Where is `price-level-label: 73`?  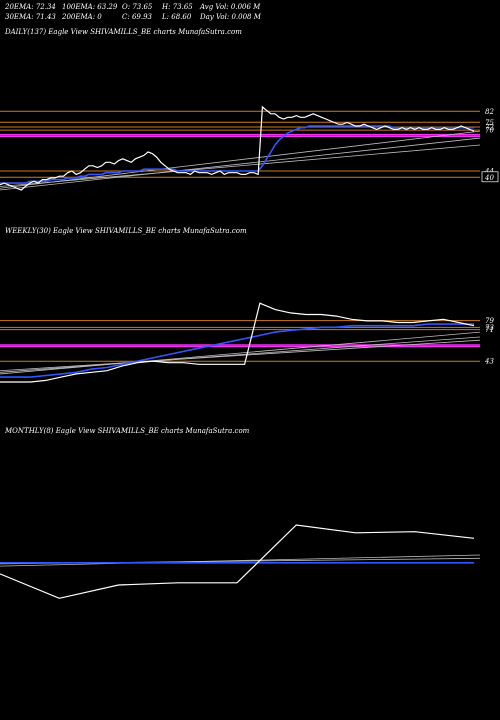 price-level-label: 73 is located at coordinates (489, 328).